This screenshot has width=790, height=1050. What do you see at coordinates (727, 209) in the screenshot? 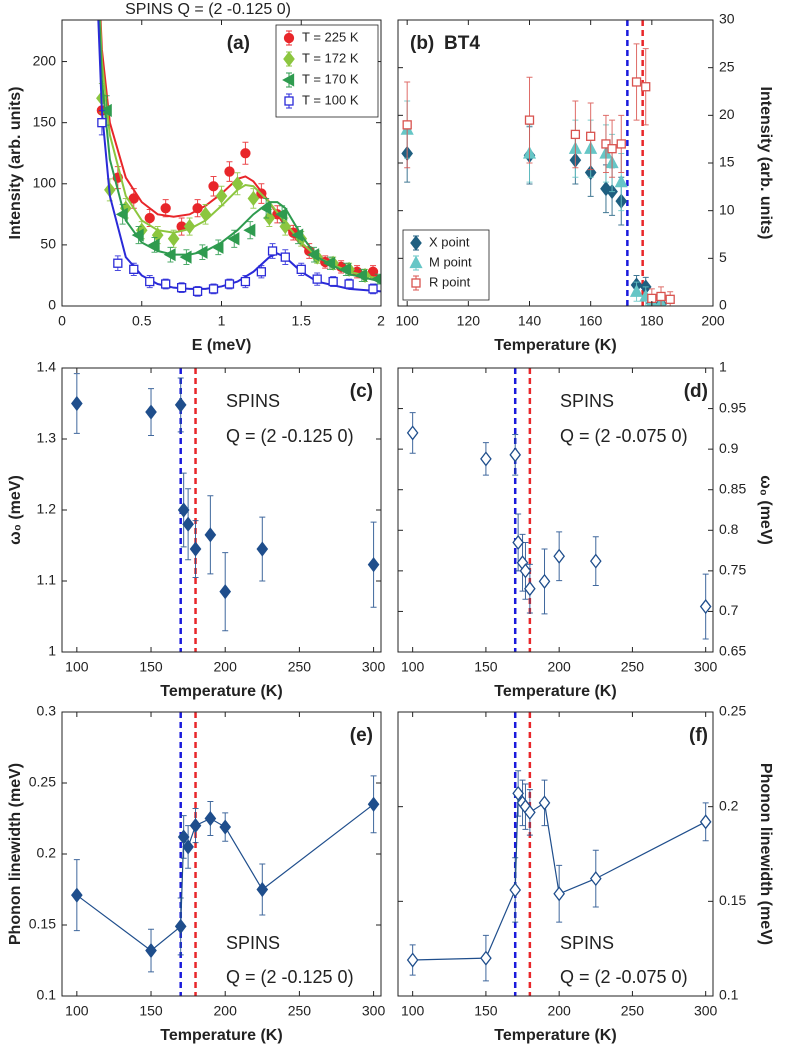
I see `y-tick-label: 10` at bounding box center [727, 209].